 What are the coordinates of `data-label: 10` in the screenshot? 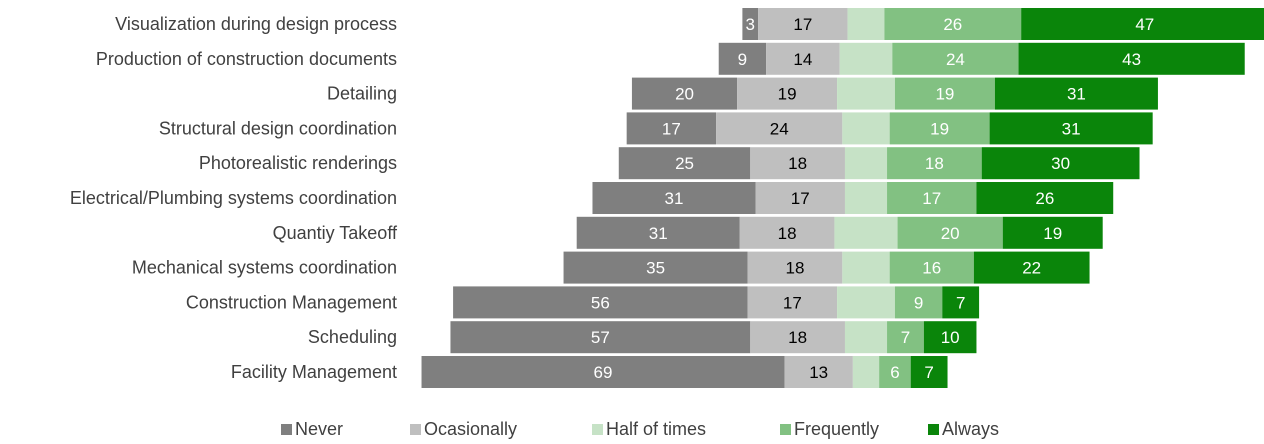 It's located at (950, 337).